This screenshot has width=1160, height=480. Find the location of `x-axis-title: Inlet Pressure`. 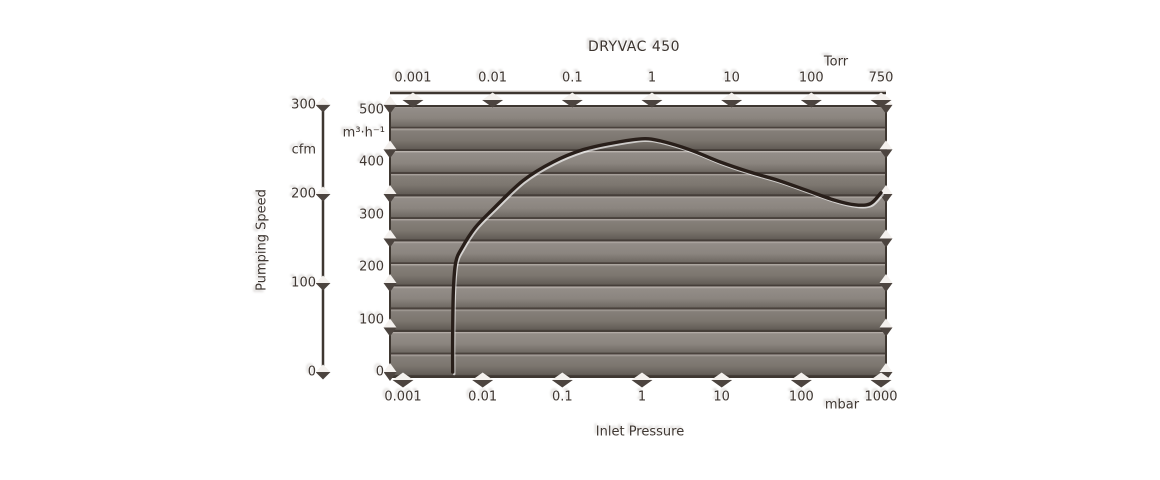

x-axis-title: Inlet Pressure is located at coordinates (640, 432).